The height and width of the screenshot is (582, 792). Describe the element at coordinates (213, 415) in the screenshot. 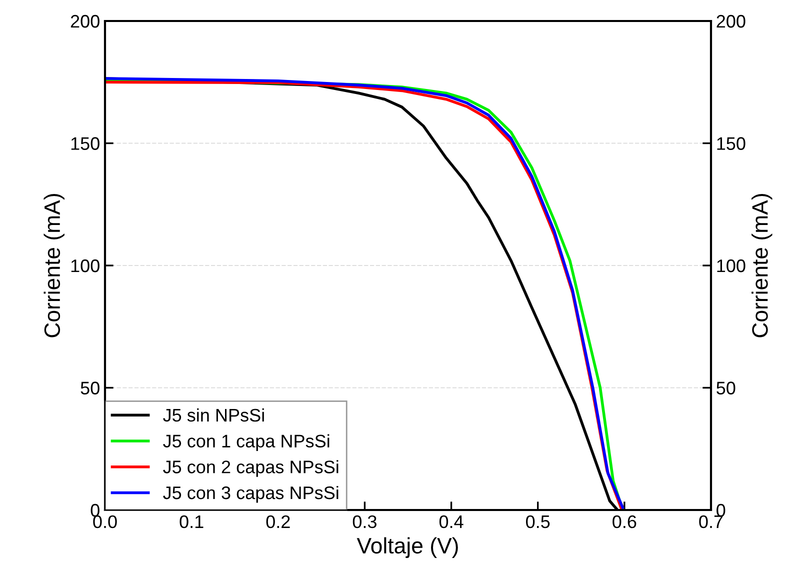

I see `legend-label: J5 sin NPsSi` at that location.